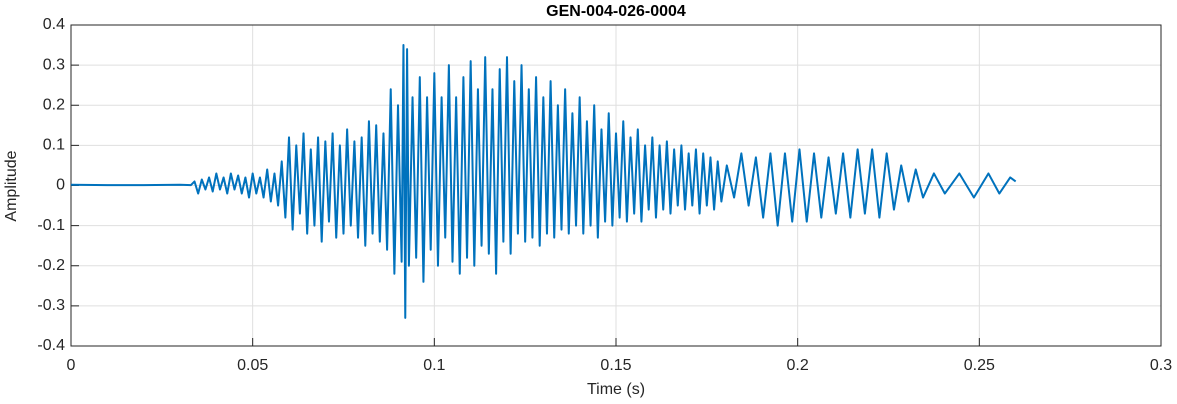  I want to click on y-tick-label: -0.1, so click(51, 225).